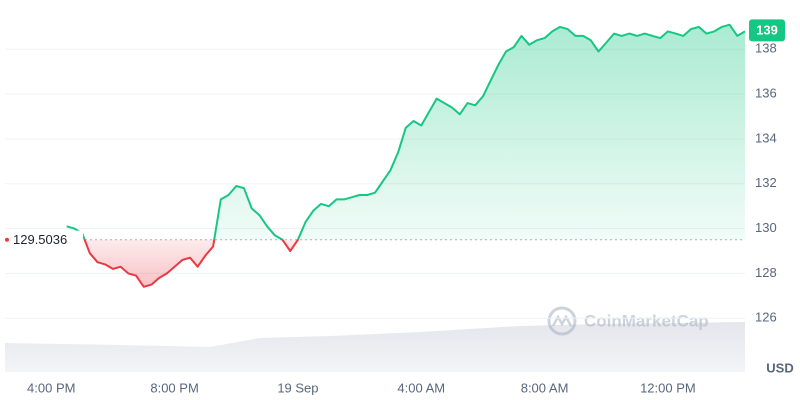 Image resolution: width=800 pixels, height=400 pixels. Describe the element at coordinates (766, 317) in the screenshot. I see `y-tick-label: 126` at that location.